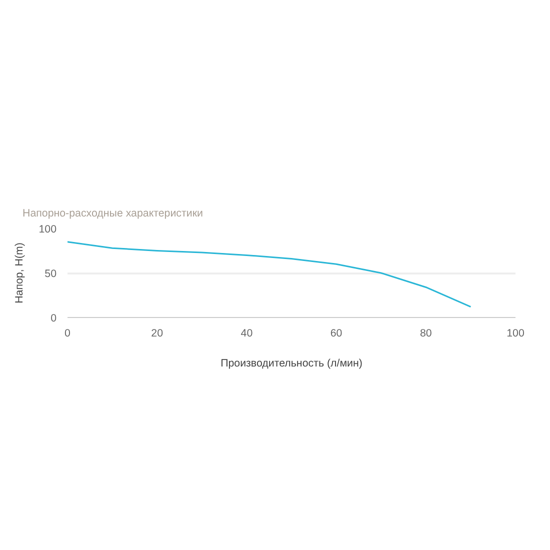 This screenshot has width=550, height=550. What do you see at coordinates (53, 318) in the screenshot?
I see `y-tick-label: 0` at bounding box center [53, 318].